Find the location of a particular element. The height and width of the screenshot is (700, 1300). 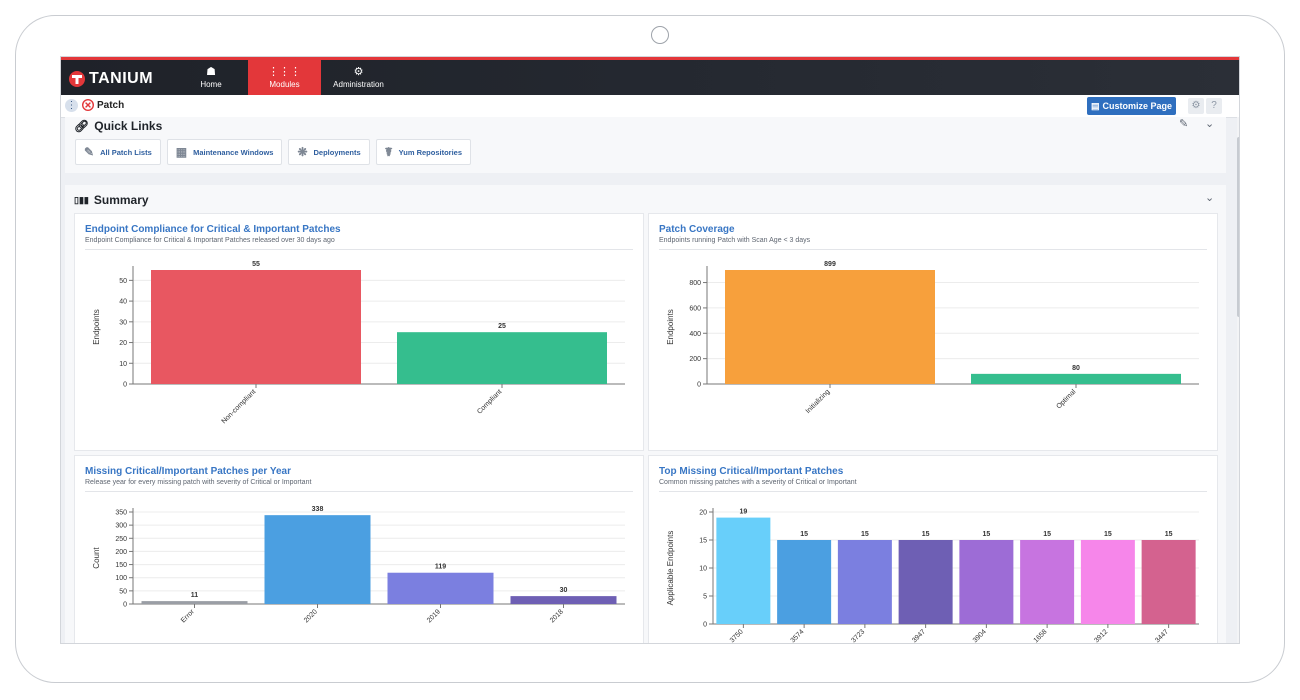

yum-repositories-label: Yum Repositories is located at coordinates (430, 152).